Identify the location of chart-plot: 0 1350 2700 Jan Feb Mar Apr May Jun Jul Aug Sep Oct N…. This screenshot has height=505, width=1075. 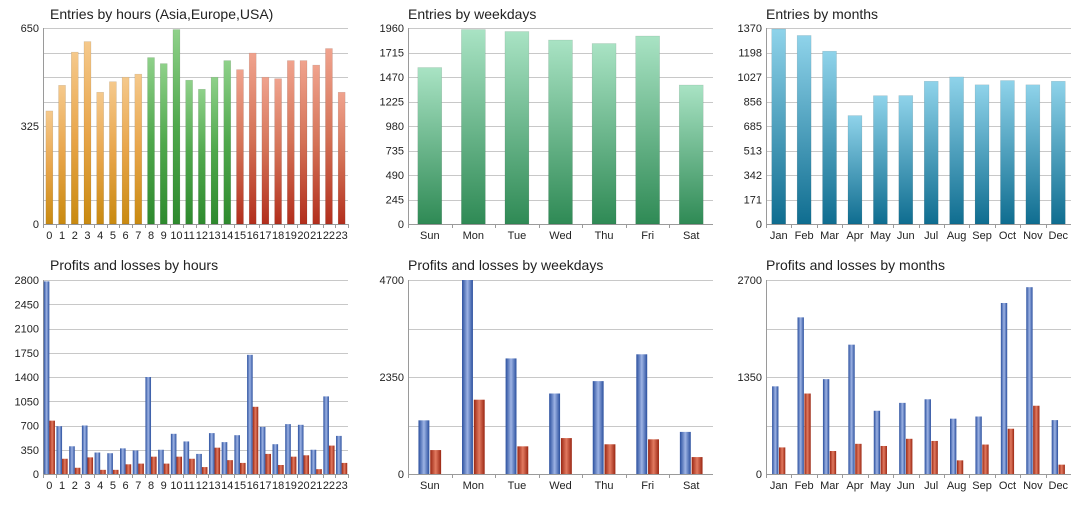
(905, 383).